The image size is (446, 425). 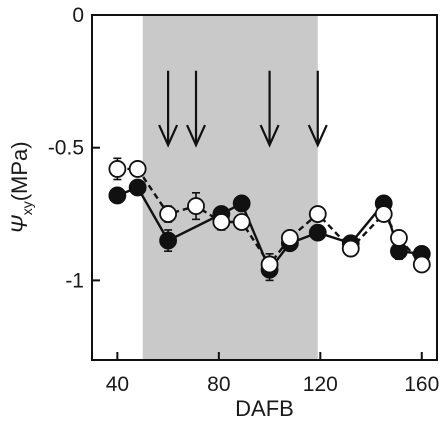 I want to click on x-tick-label: 40, so click(x=117, y=384).